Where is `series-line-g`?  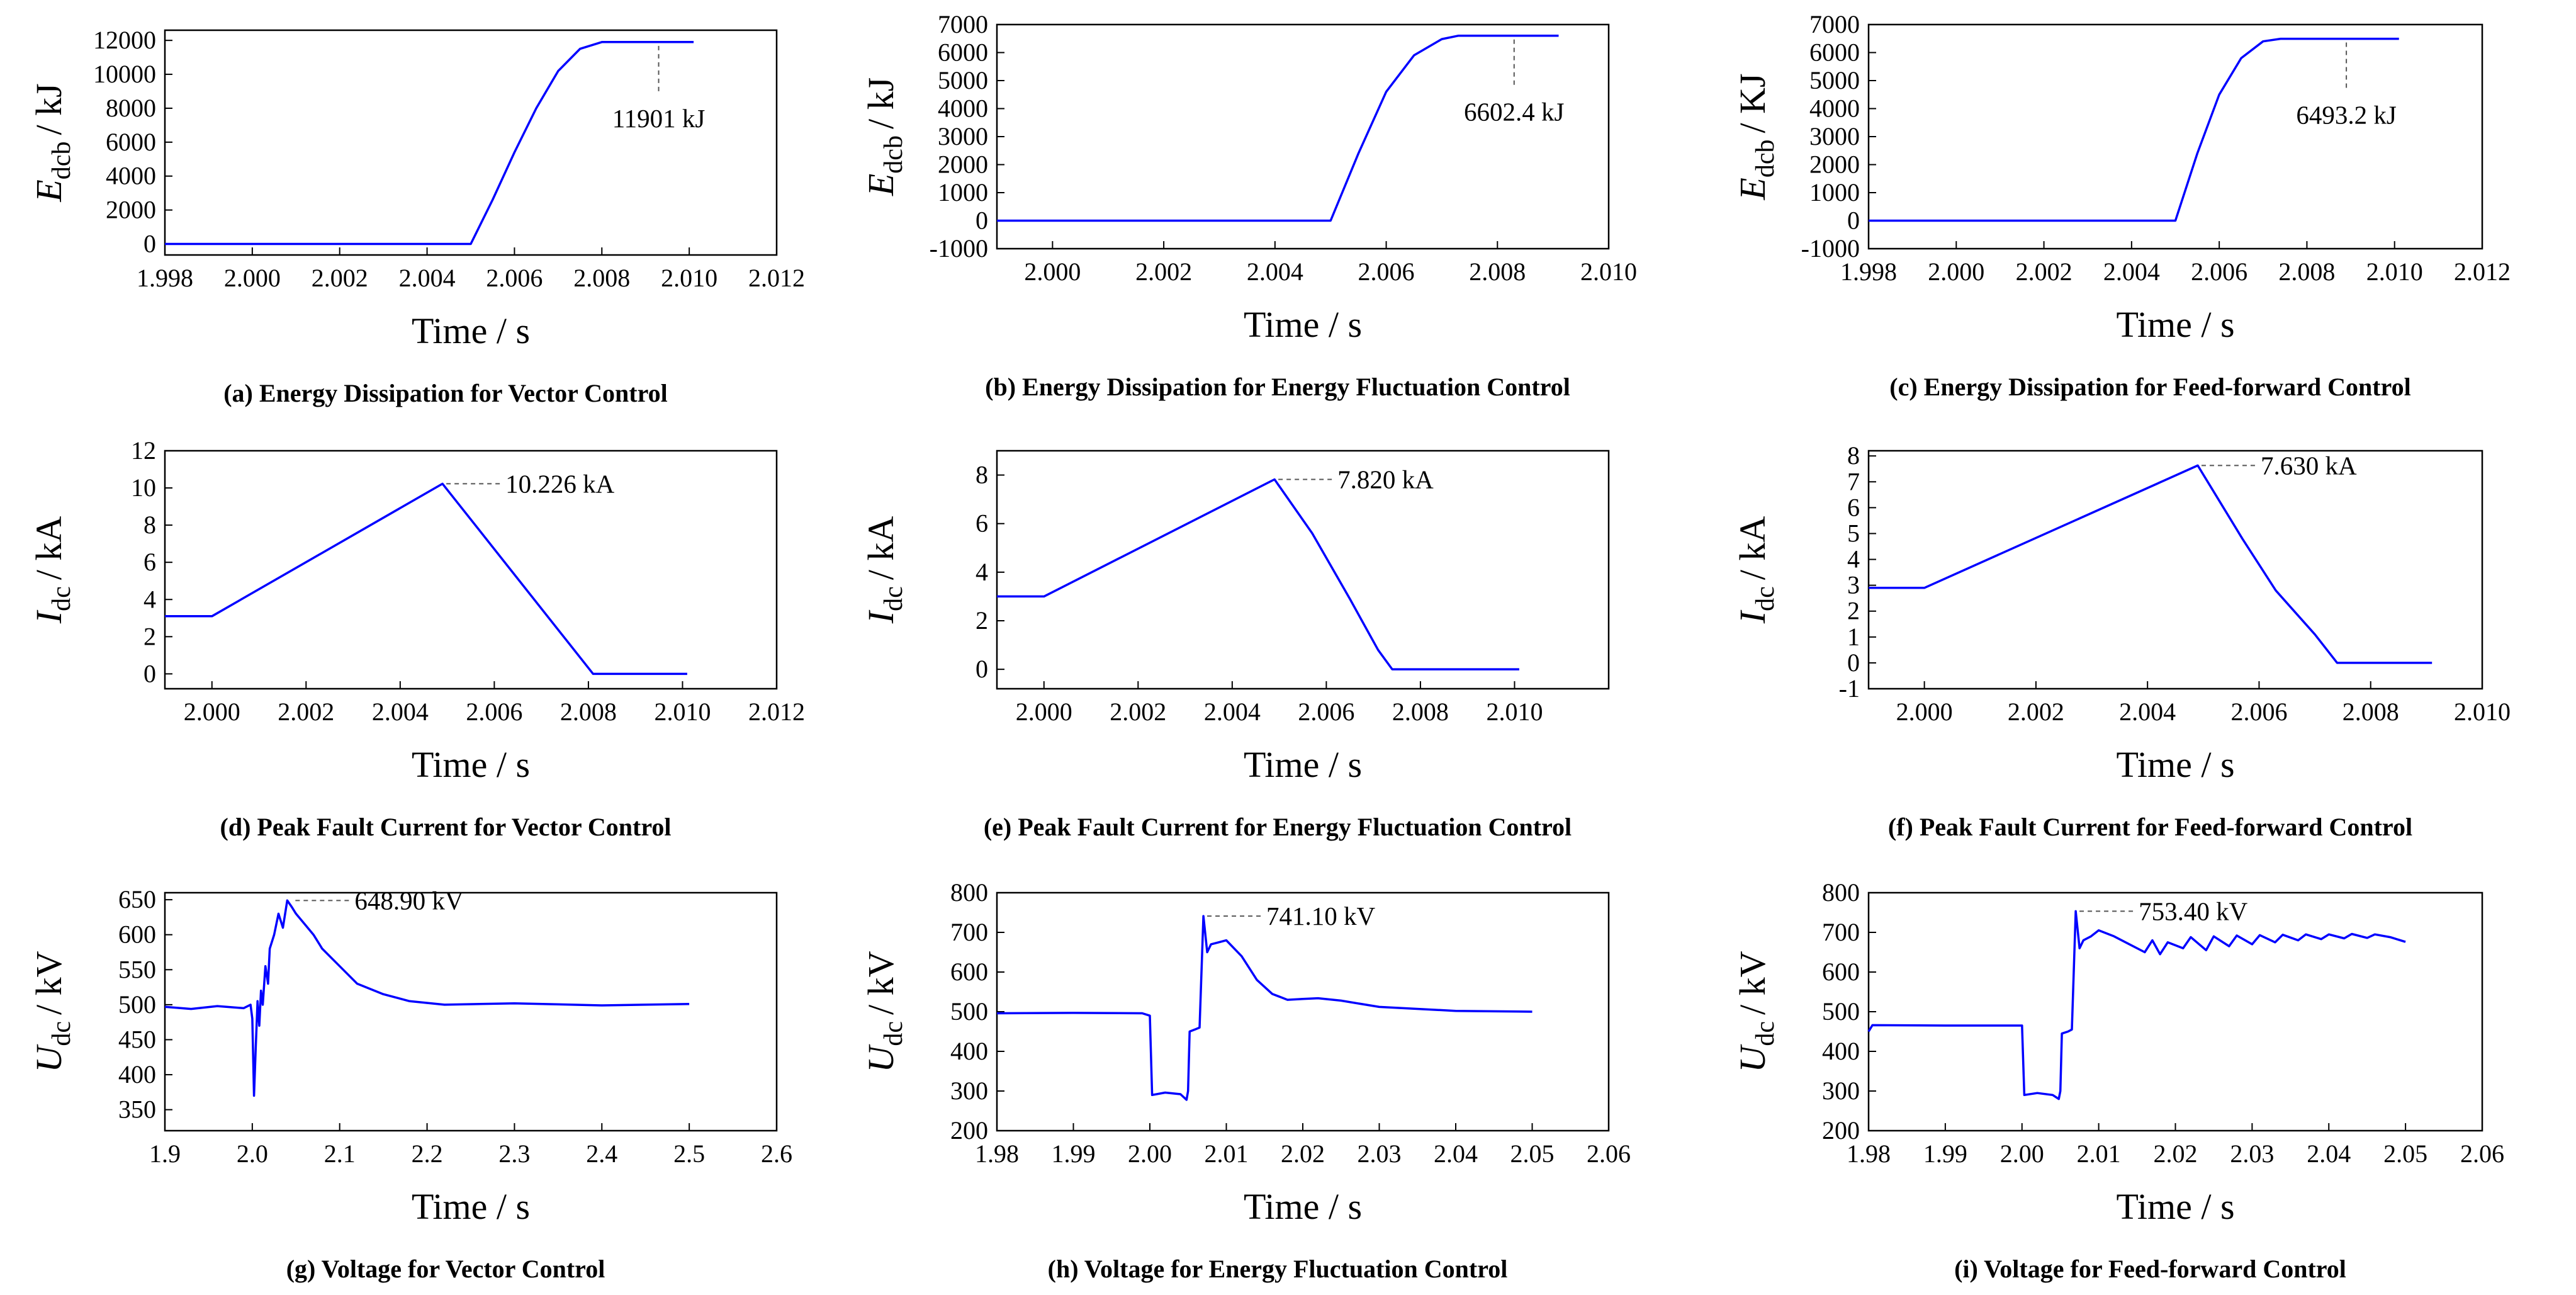 series-line-g is located at coordinates (427, 998).